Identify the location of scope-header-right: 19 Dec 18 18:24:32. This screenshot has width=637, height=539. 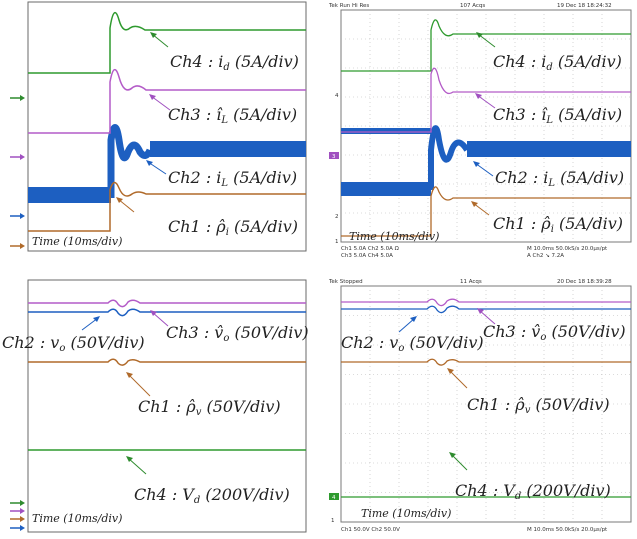
(584, 6).